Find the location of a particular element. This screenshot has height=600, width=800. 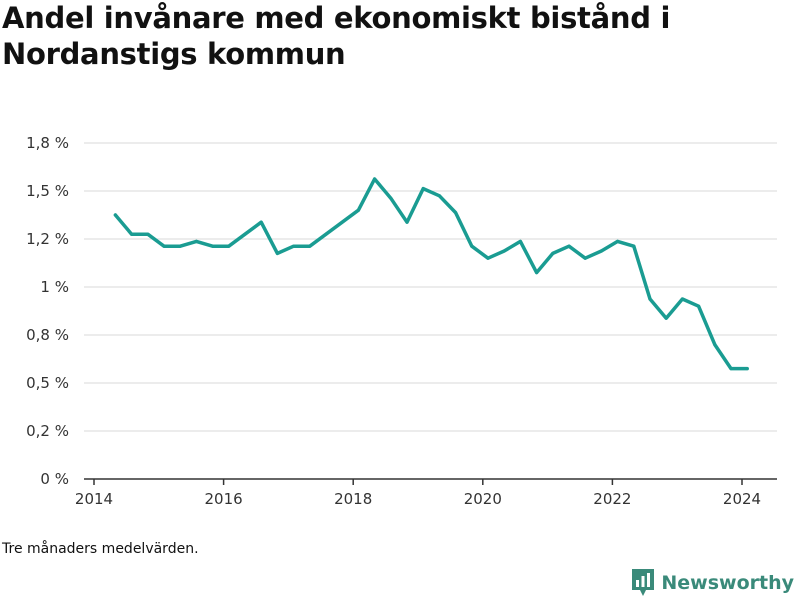

x-tick-label: 2014 is located at coordinates (94, 499).